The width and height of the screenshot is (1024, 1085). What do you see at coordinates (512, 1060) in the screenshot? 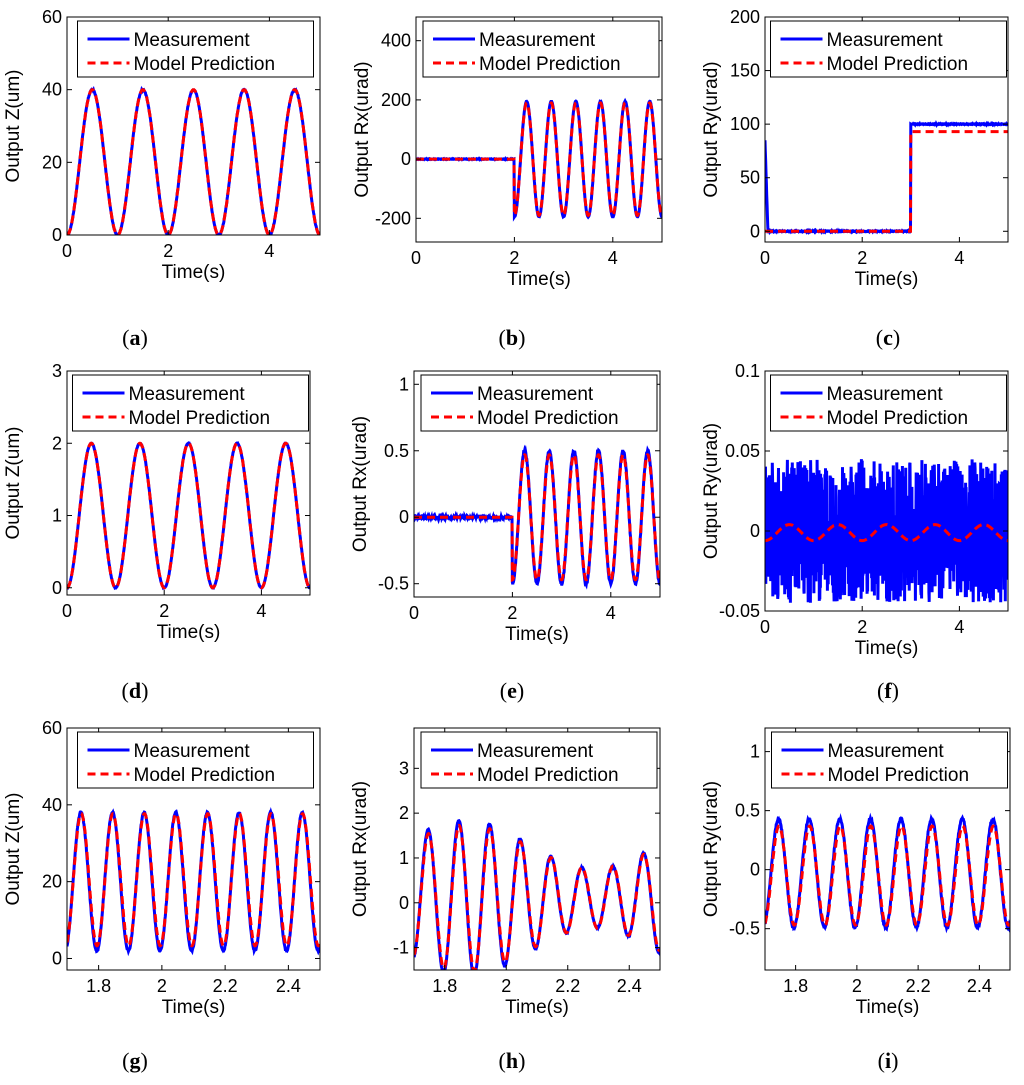
I see `caption-h: (h)` at bounding box center [512, 1060].